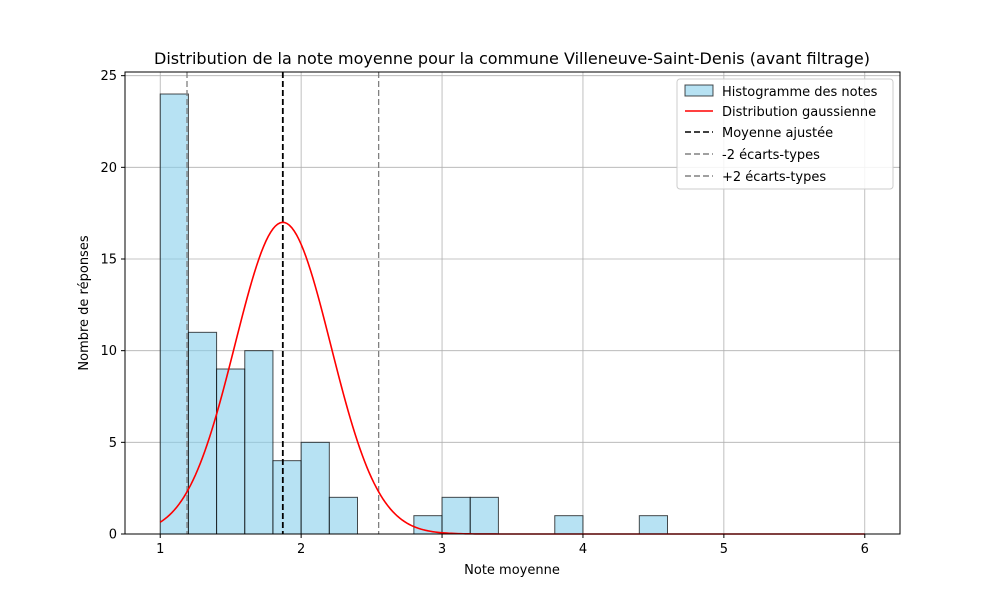 This screenshot has width=1000, height=600. I want to click on legend-histogram-swatch, so click(699, 90).